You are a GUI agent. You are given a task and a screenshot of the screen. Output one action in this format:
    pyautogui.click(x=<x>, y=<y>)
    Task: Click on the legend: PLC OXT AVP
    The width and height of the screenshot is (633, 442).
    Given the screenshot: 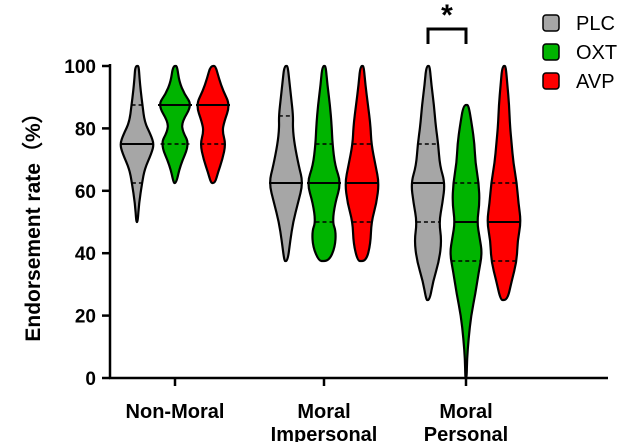 What is the action you would take?
    pyautogui.click(x=579, y=53)
    